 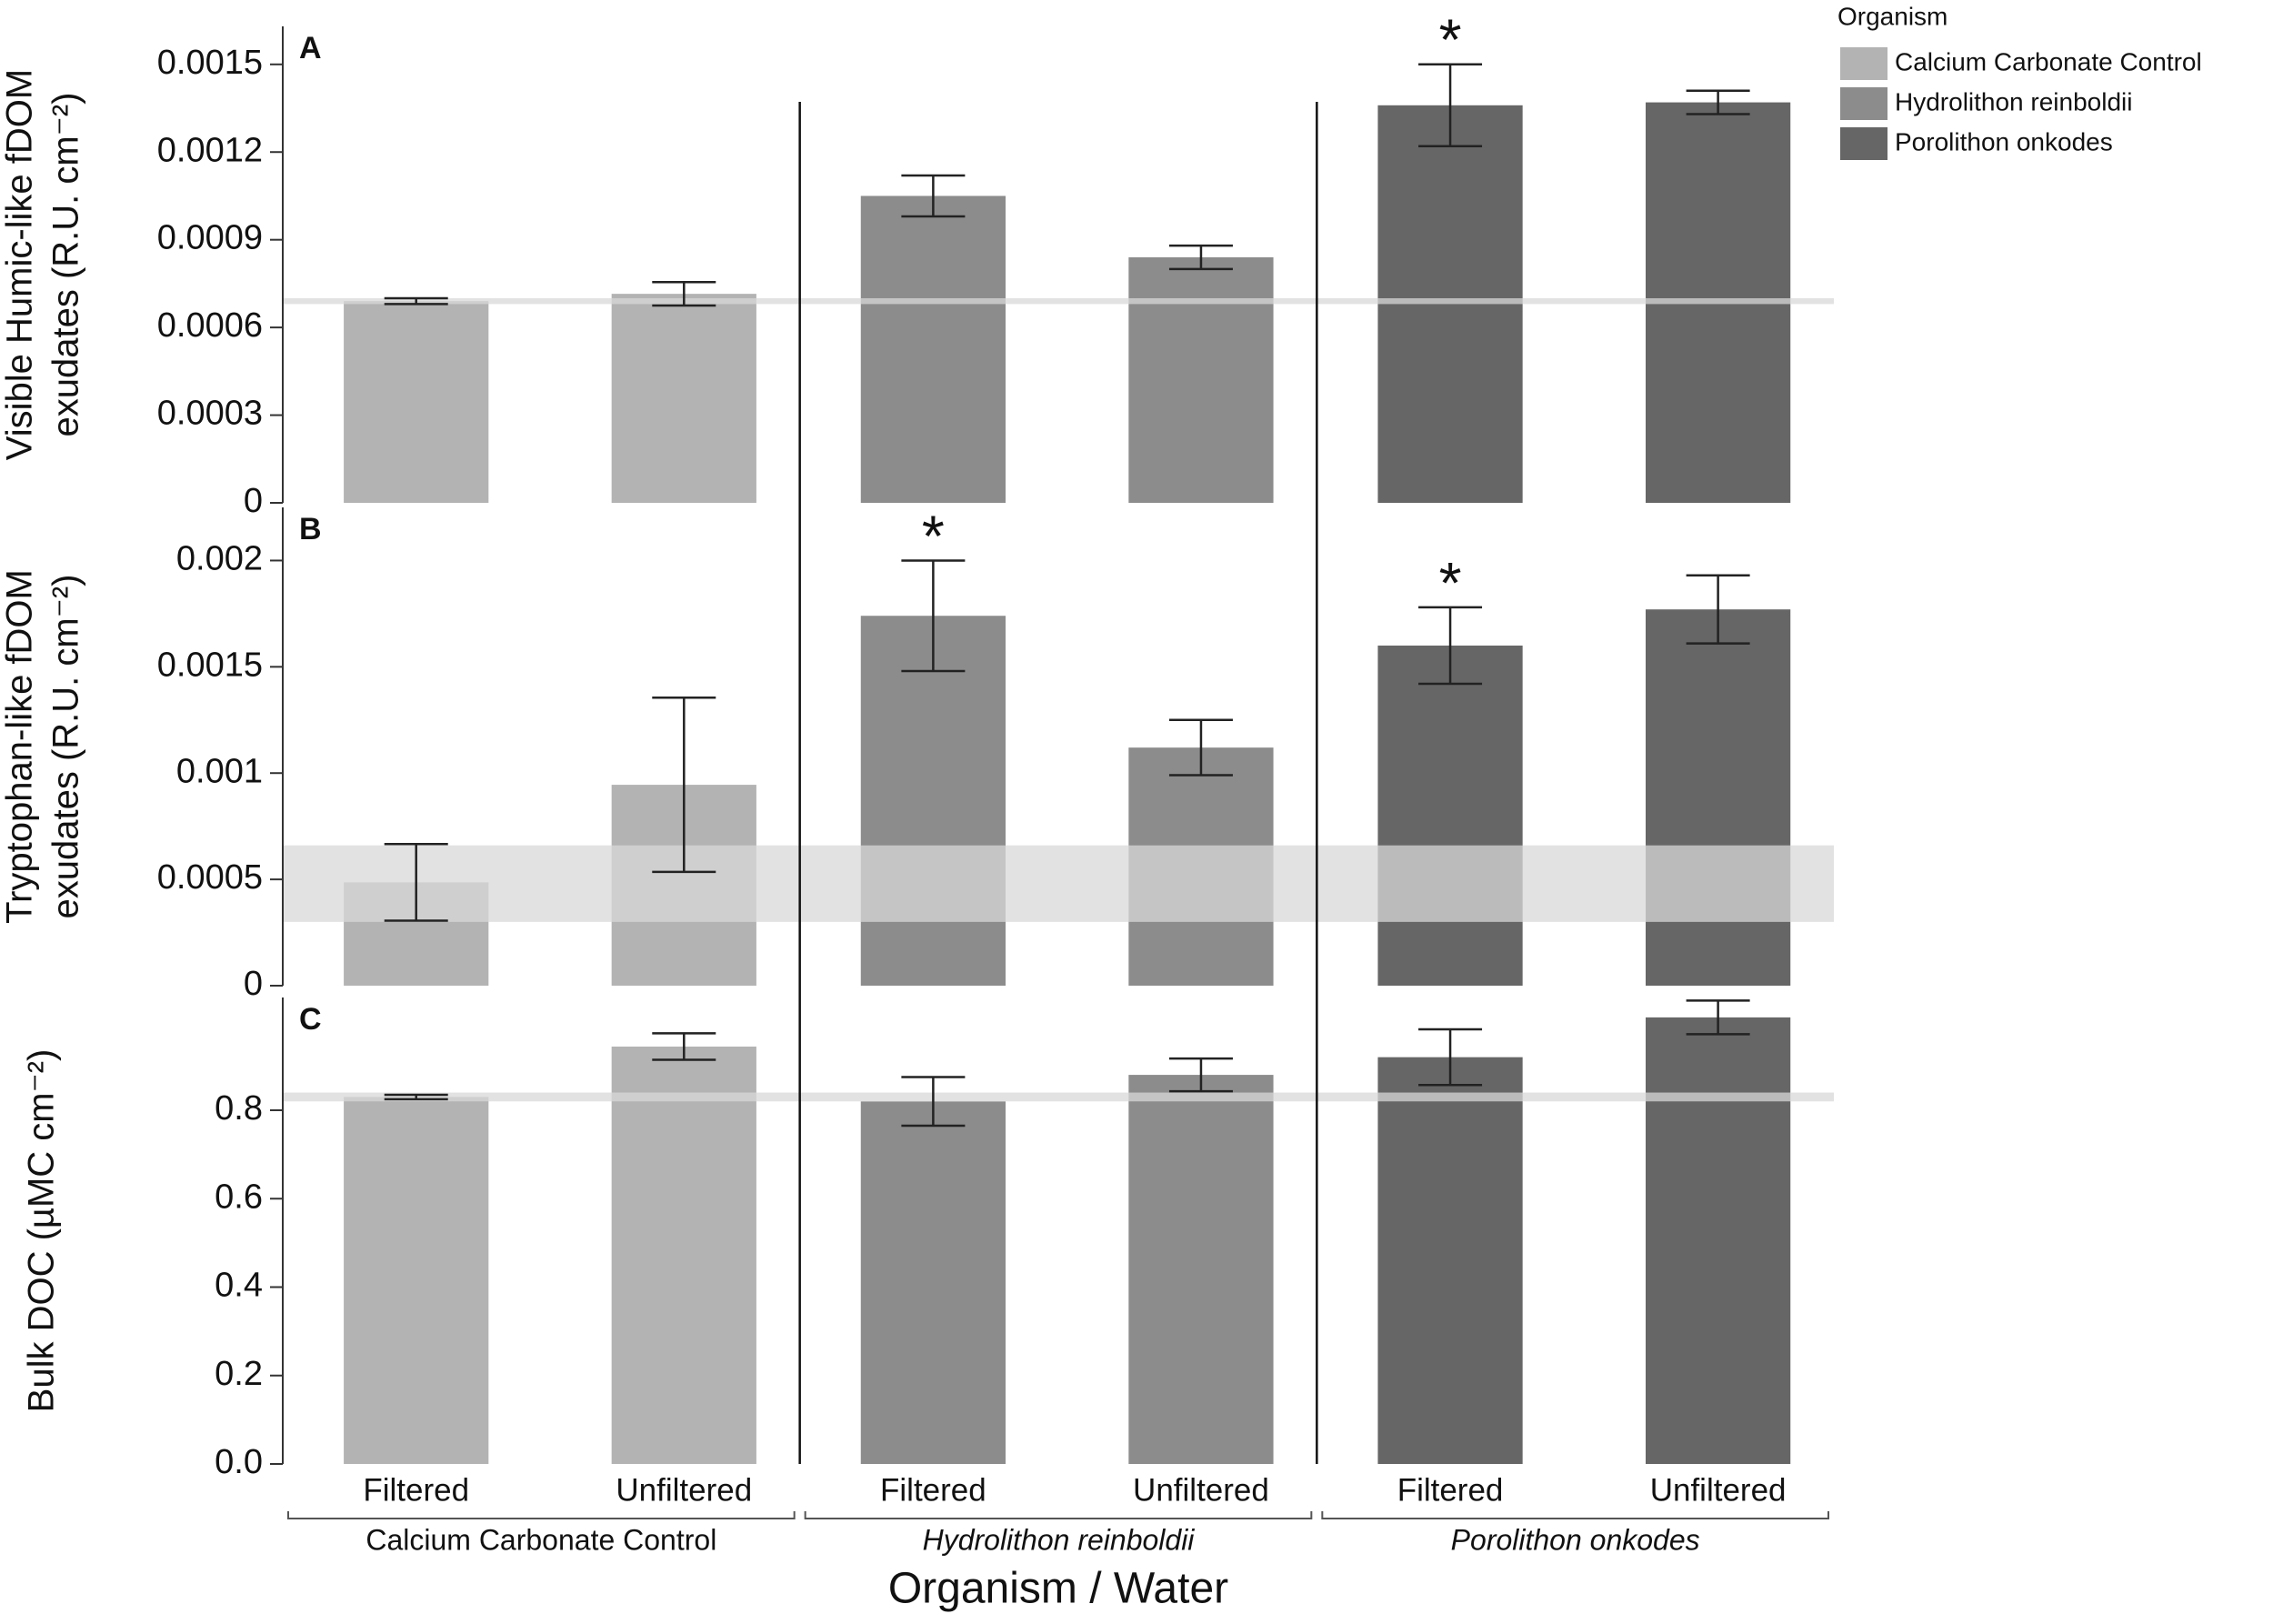 What do you see at coordinates (20, 264) in the screenshot?
I see `y-axis-label: Visible Humic-like fDOM` at bounding box center [20, 264].